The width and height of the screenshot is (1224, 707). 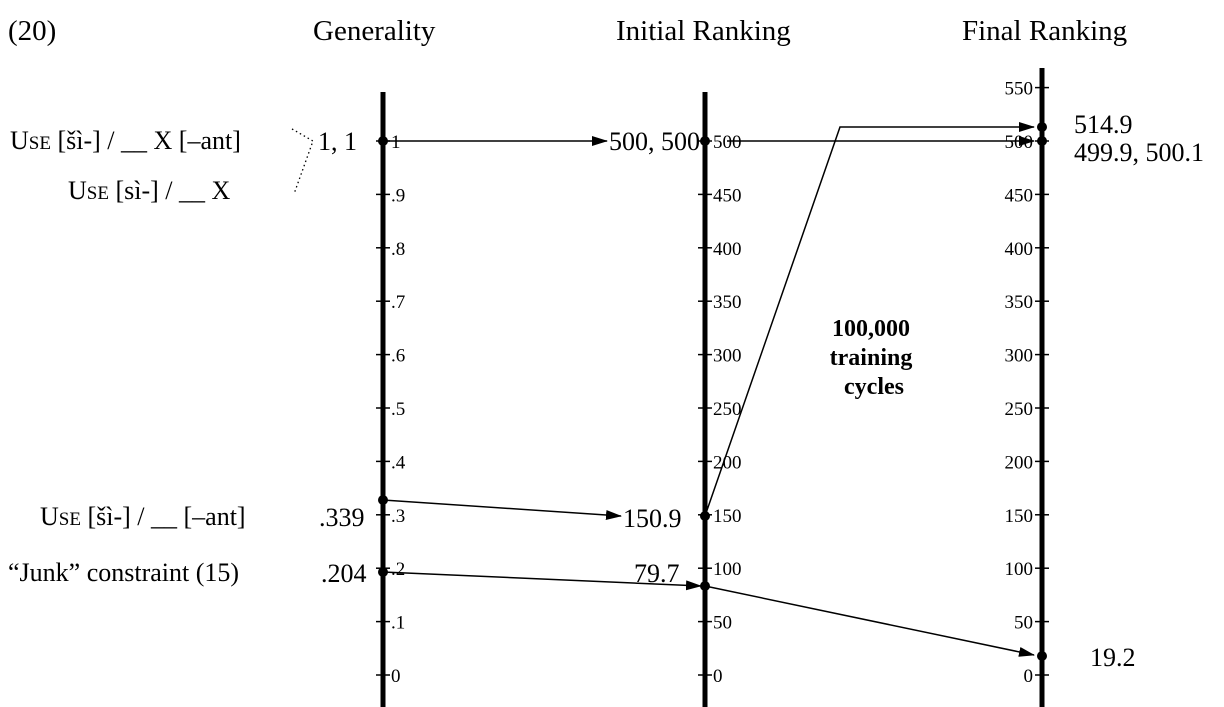 What do you see at coordinates (1019, 516) in the screenshot?
I see `final-tick-label: 150` at bounding box center [1019, 516].